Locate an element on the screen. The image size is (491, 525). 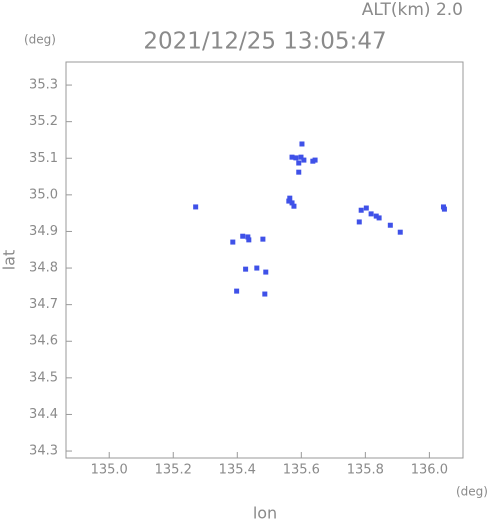
x-tick-label: 136.0 is located at coordinates (429, 470).